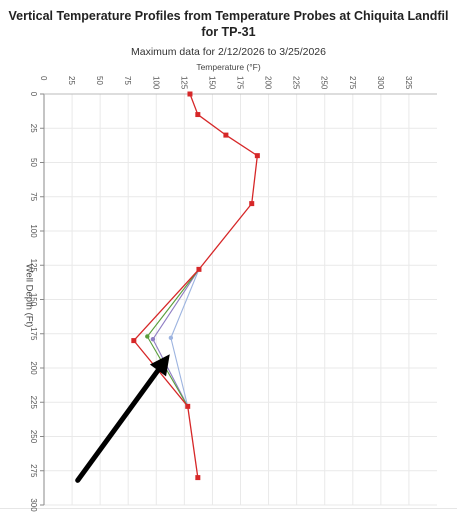 The height and width of the screenshot is (519, 457). What do you see at coordinates (33, 162) in the screenshot?
I see `y-tick-label: 50` at bounding box center [33, 162].